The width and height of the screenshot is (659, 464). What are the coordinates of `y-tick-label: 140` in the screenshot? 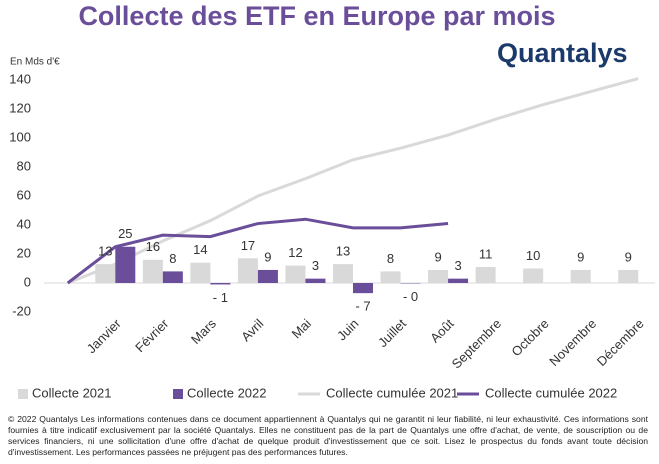 It's located at (20, 78).